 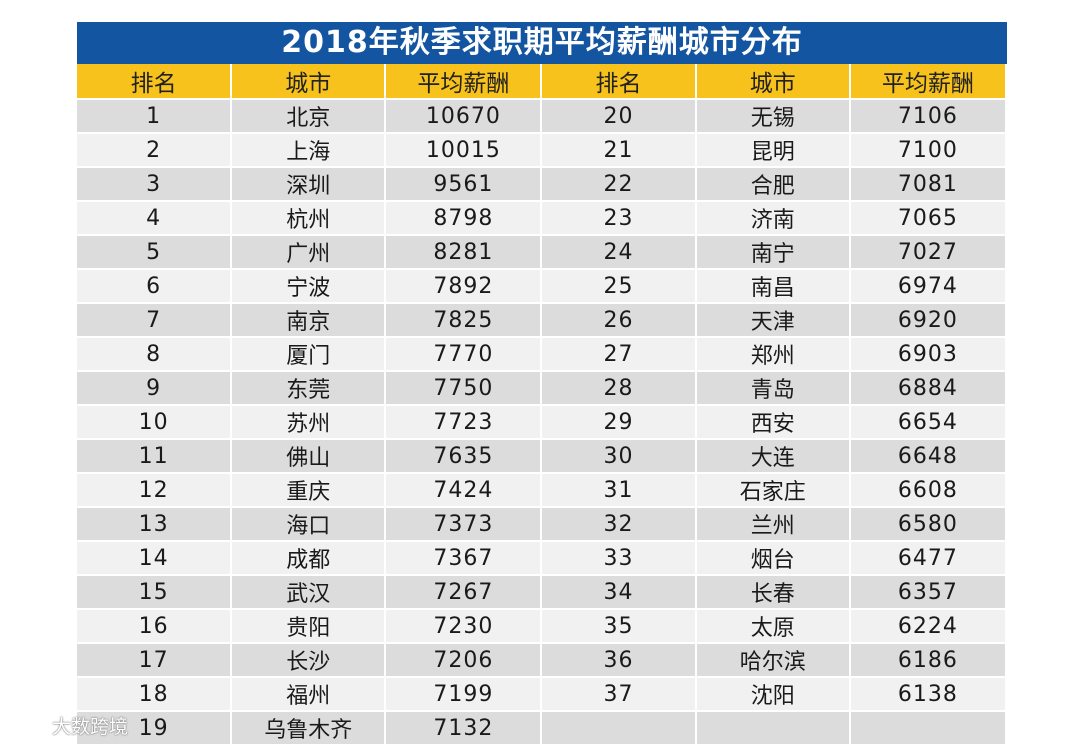 I want to click on city-cell: 南宁, so click(x=773, y=252).